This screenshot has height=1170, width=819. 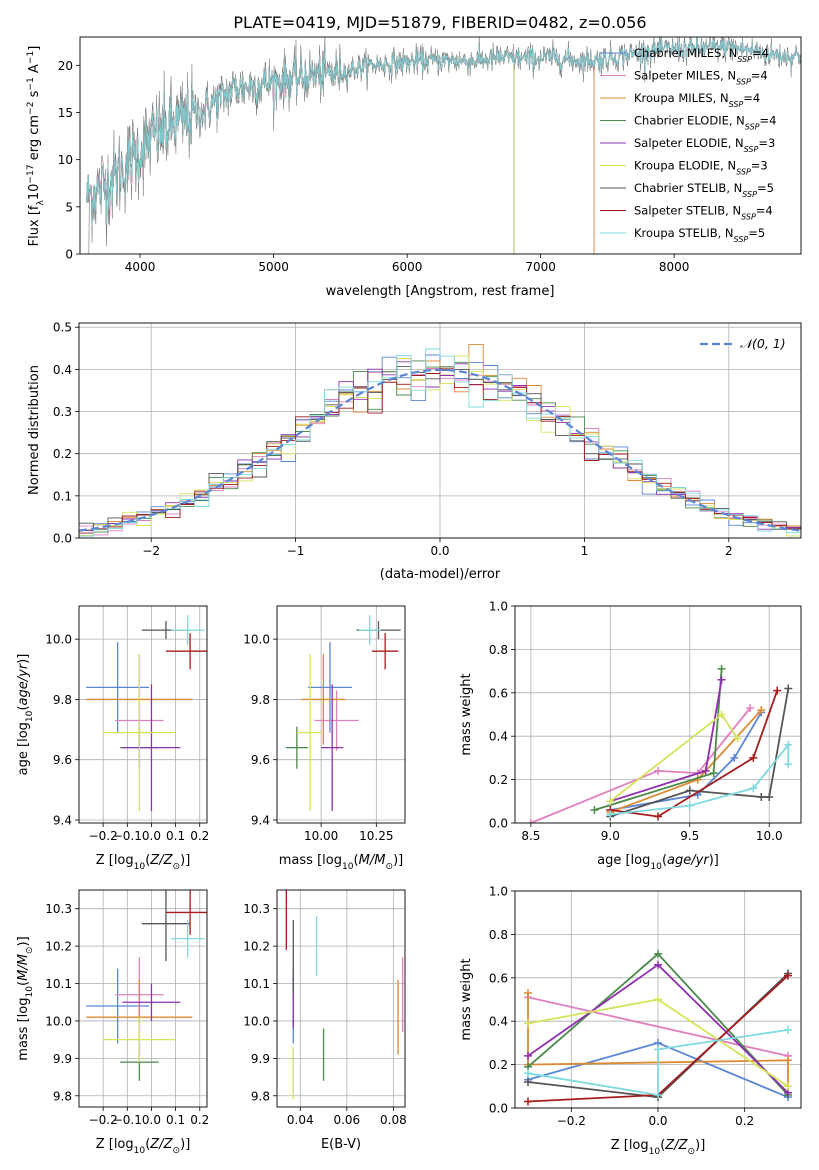 I want to click on legend-value: =4, so click(x=751, y=98).